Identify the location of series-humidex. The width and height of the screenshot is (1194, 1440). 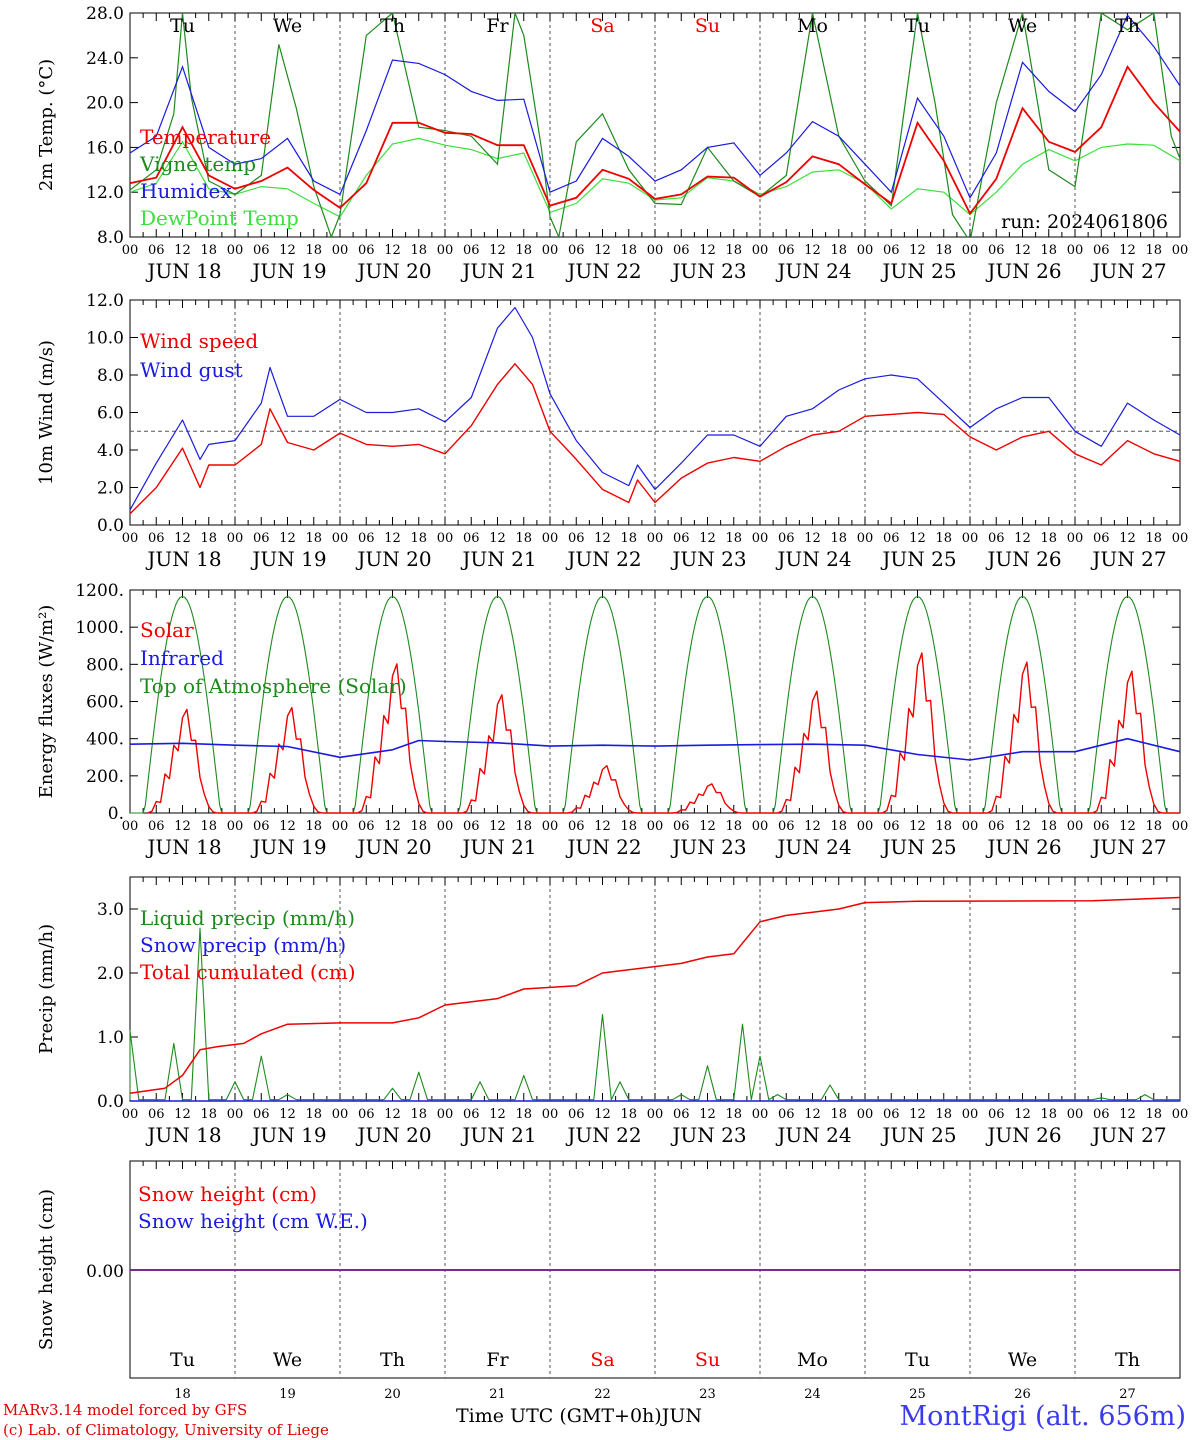
(655, 107).